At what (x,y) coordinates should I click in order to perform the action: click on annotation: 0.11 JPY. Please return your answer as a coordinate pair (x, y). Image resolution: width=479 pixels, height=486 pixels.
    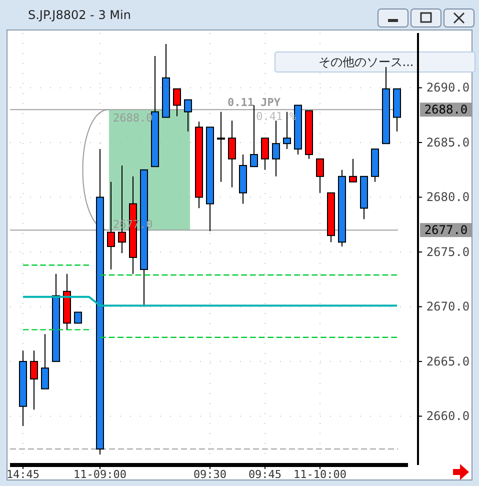
    Looking at the image, I should click on (254, 102).